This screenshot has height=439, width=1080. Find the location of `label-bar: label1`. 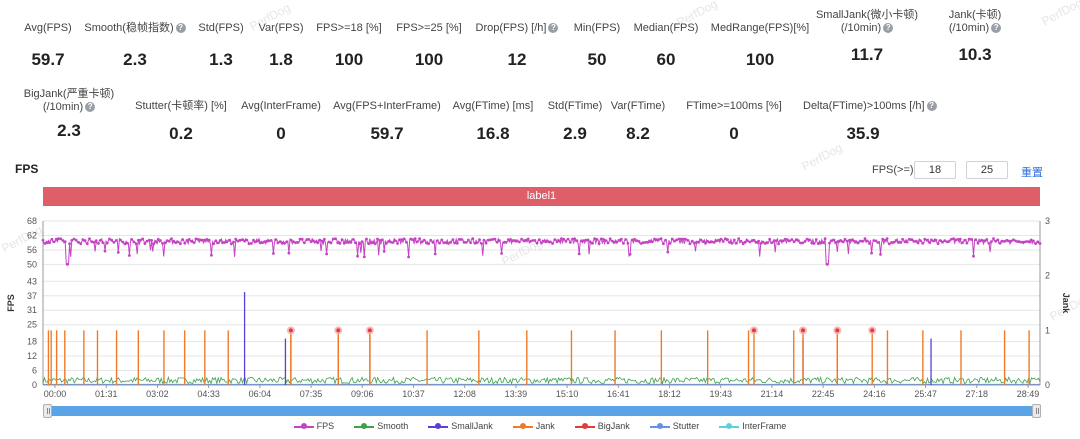

label-bar: label1 is located at coordinates (541, 196).